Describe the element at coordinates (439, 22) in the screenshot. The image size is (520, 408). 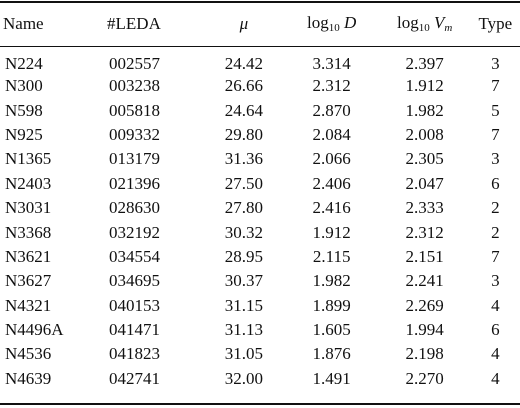
I see `header-log-vm-var: V` at that location.